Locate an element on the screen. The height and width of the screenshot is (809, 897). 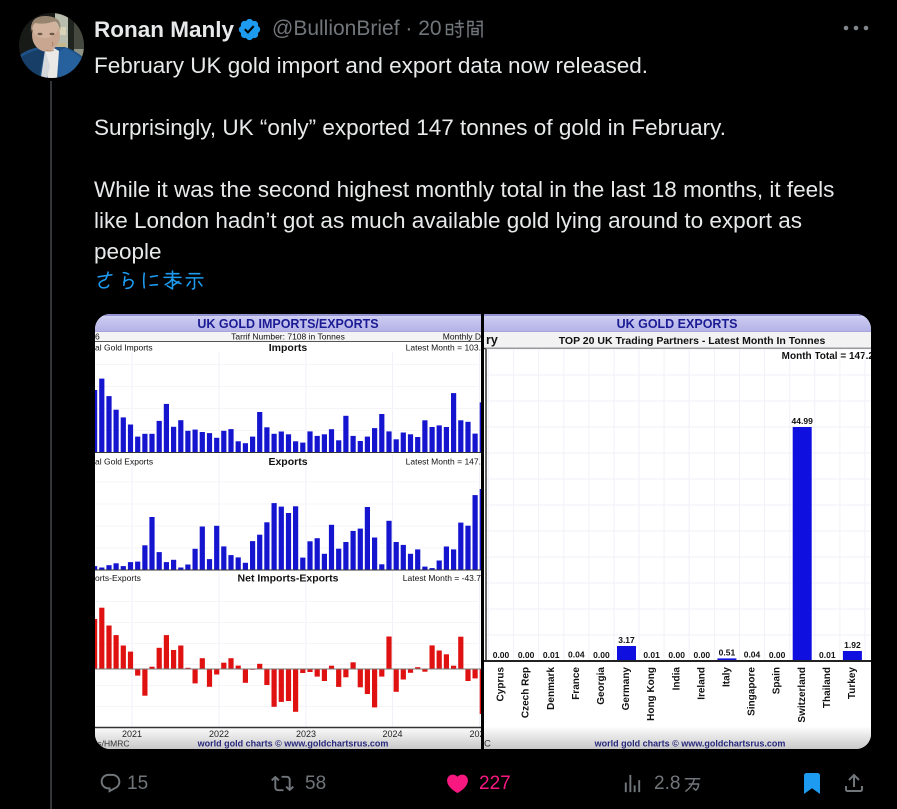
svg-text: orts-Exports is located at coordinates (118, 578).